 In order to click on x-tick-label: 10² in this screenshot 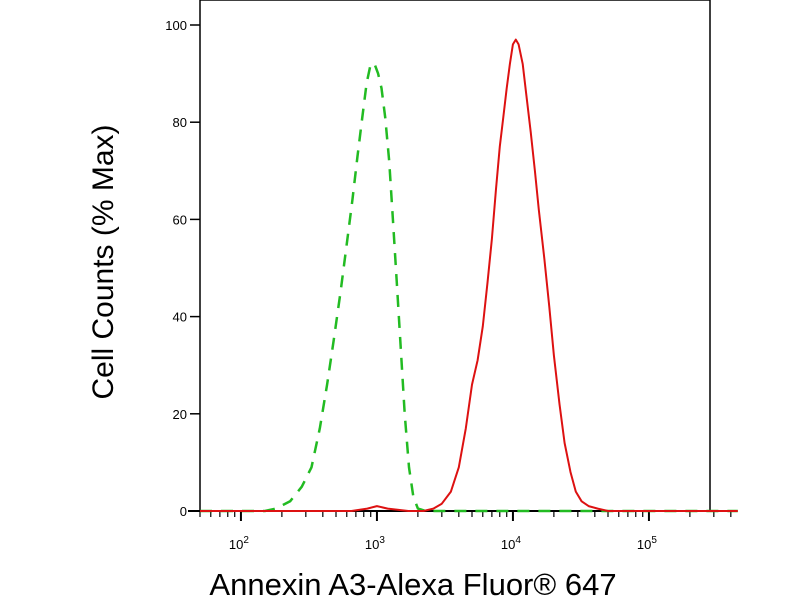, I will do `click(239, 543)`.